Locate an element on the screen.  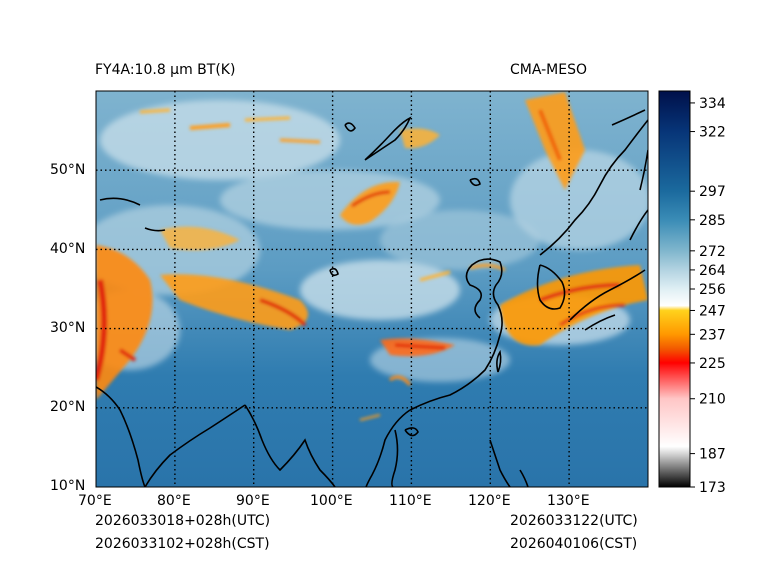
lat-label: 40°N is located at coordinates (68, 249).